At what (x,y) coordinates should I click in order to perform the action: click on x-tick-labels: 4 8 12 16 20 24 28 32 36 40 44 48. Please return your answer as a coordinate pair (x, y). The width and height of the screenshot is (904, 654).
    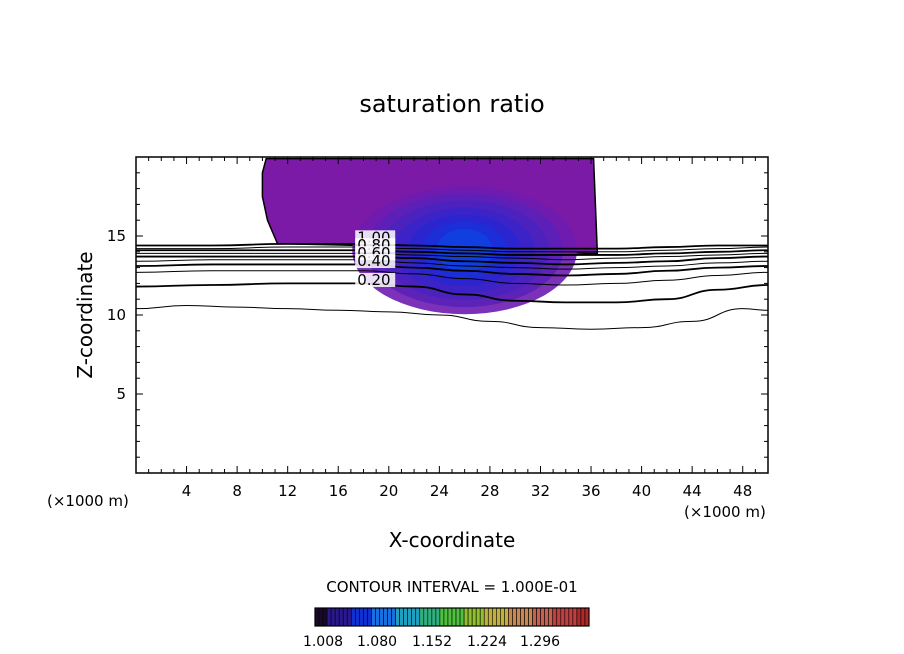
    Looking at the image, I should click on (467, 491).